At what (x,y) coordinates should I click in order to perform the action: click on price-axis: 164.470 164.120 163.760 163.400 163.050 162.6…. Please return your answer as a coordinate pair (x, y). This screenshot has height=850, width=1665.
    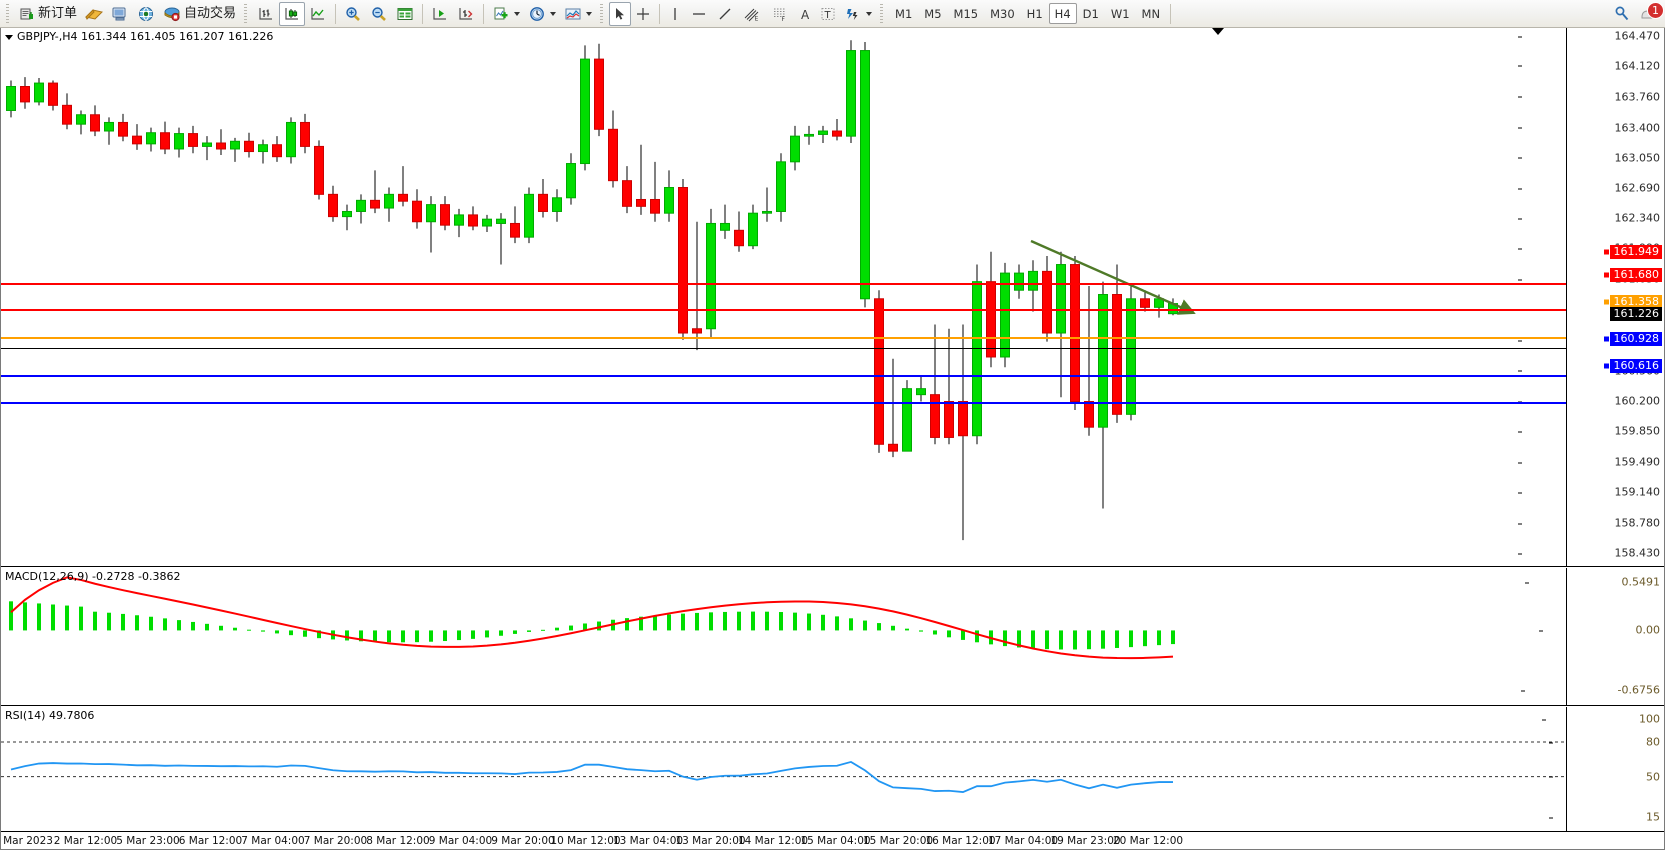
    Looking at the image, I should click on (1590, 297).